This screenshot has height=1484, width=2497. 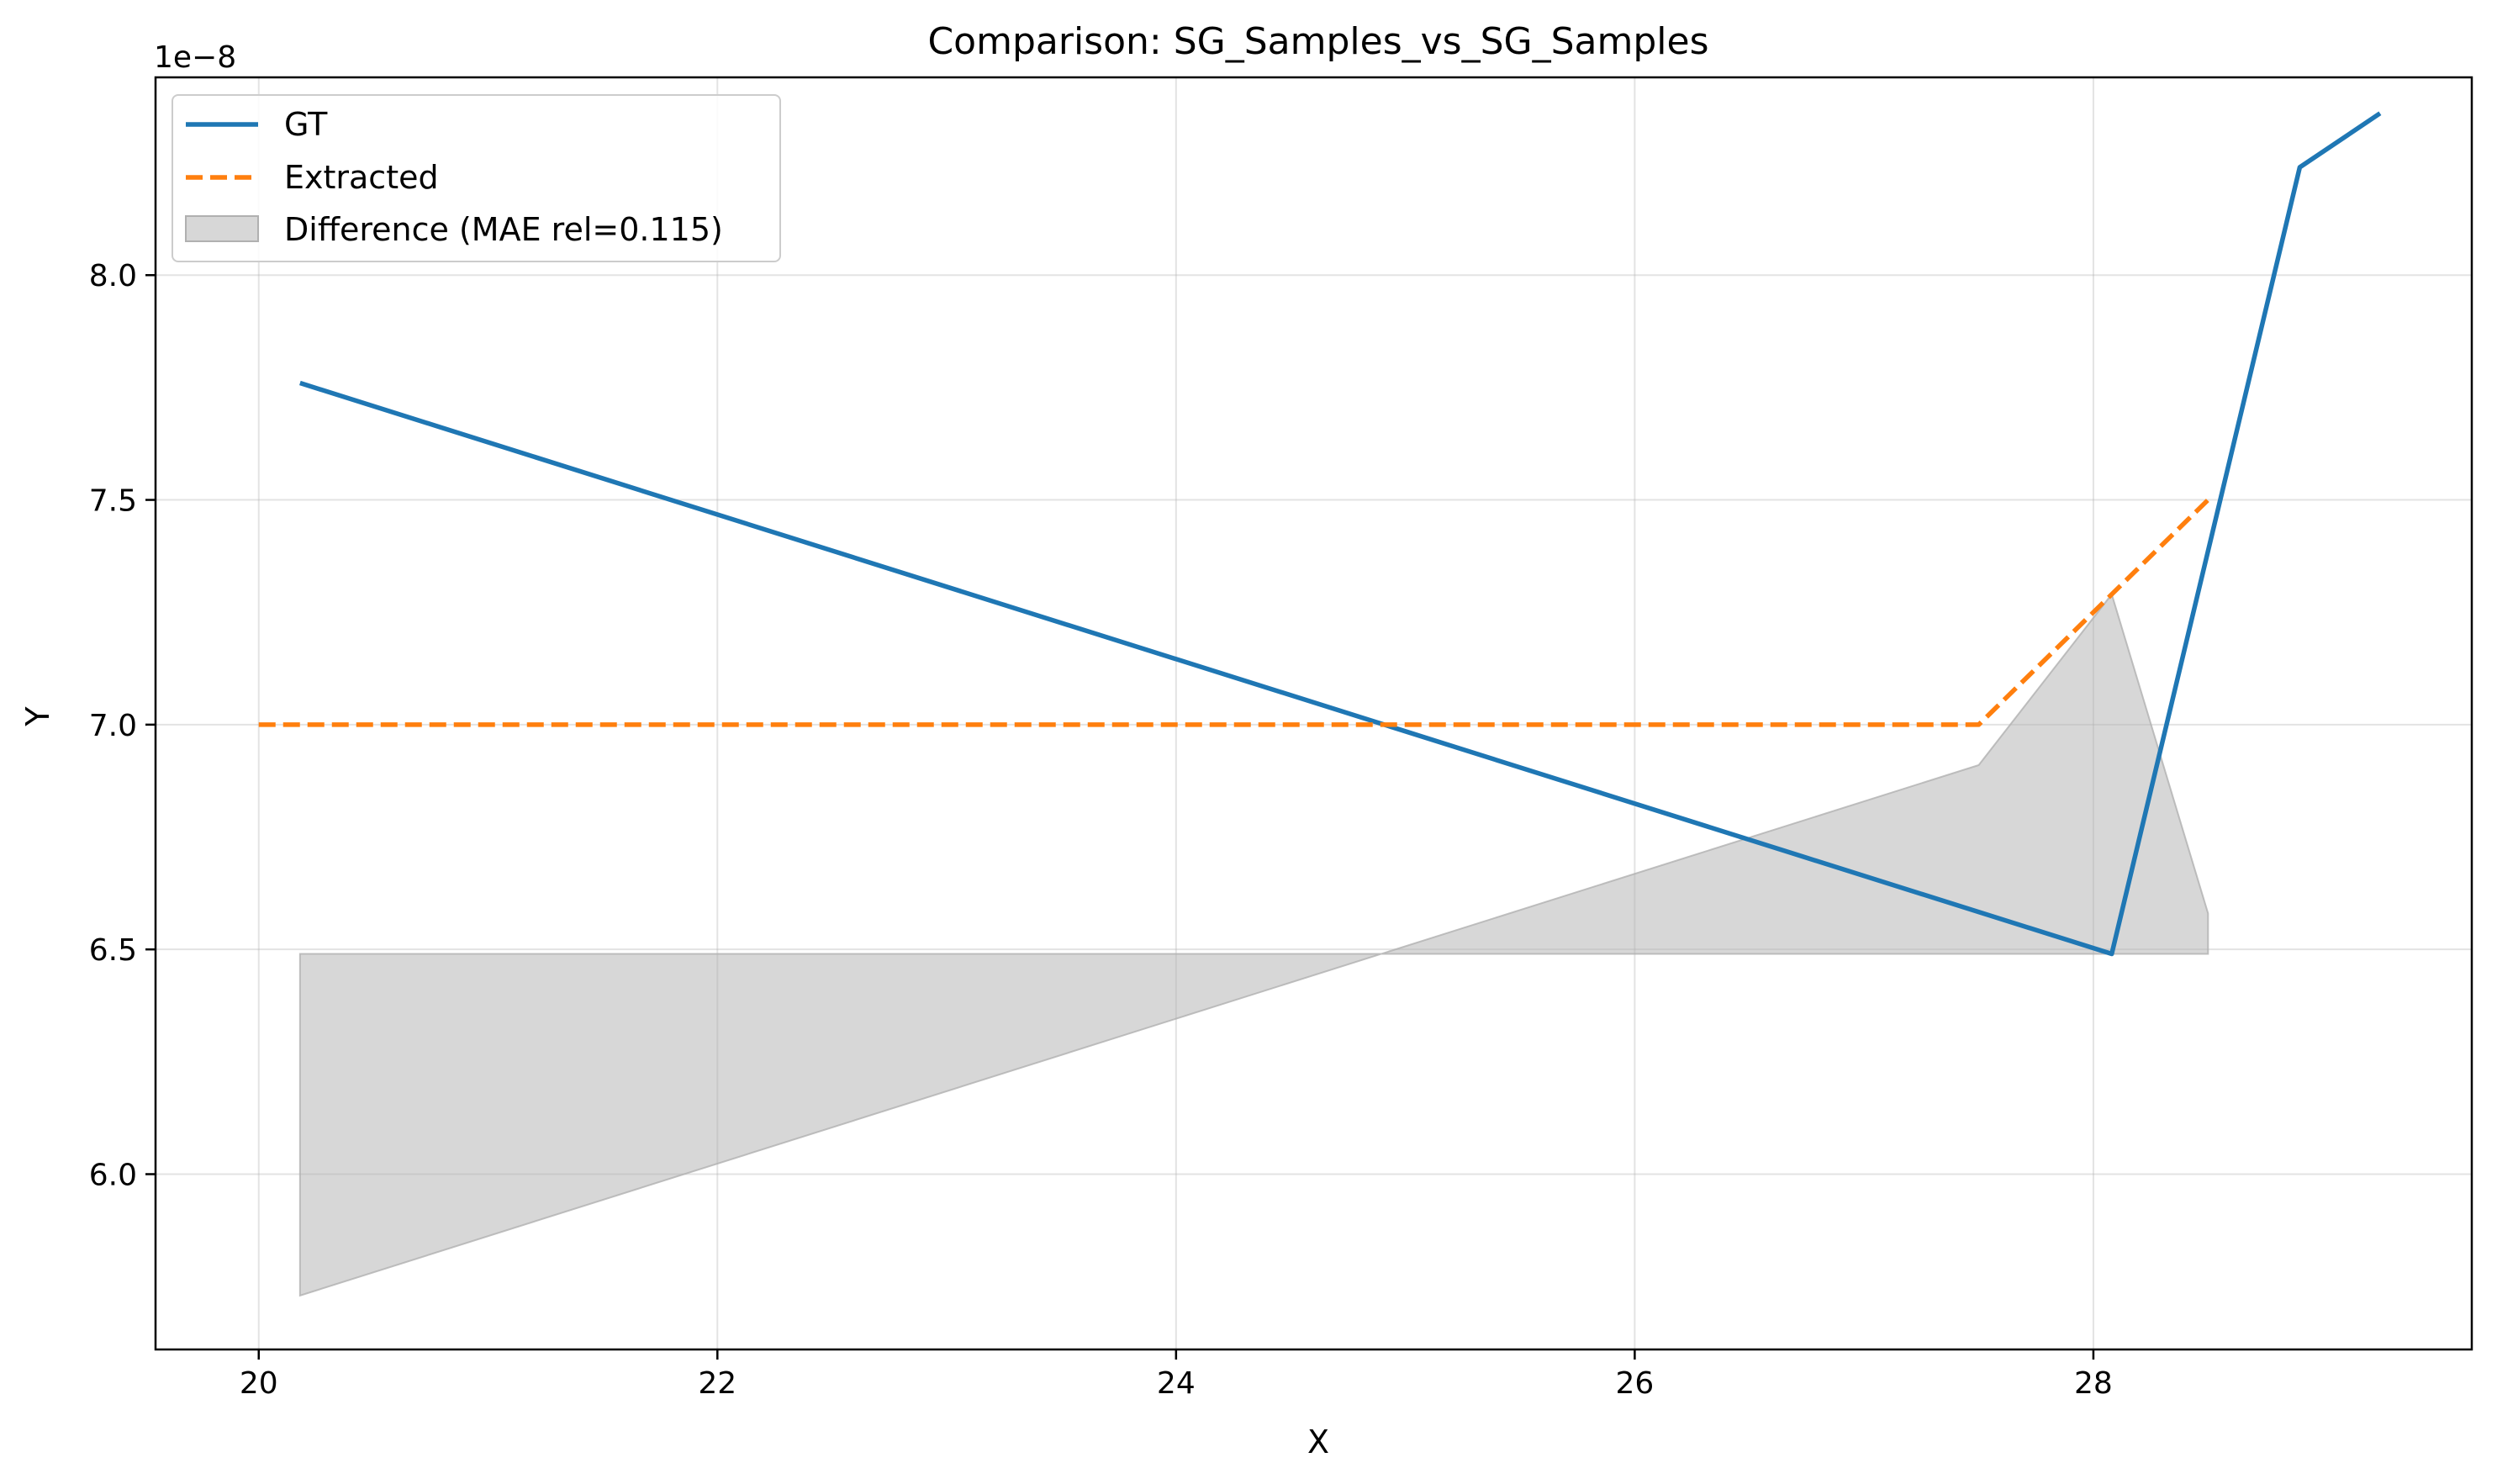 I want to click on chart-title: Comparison: SG_Samples_vs_SG_Samples, so click(x=1317, y=41).